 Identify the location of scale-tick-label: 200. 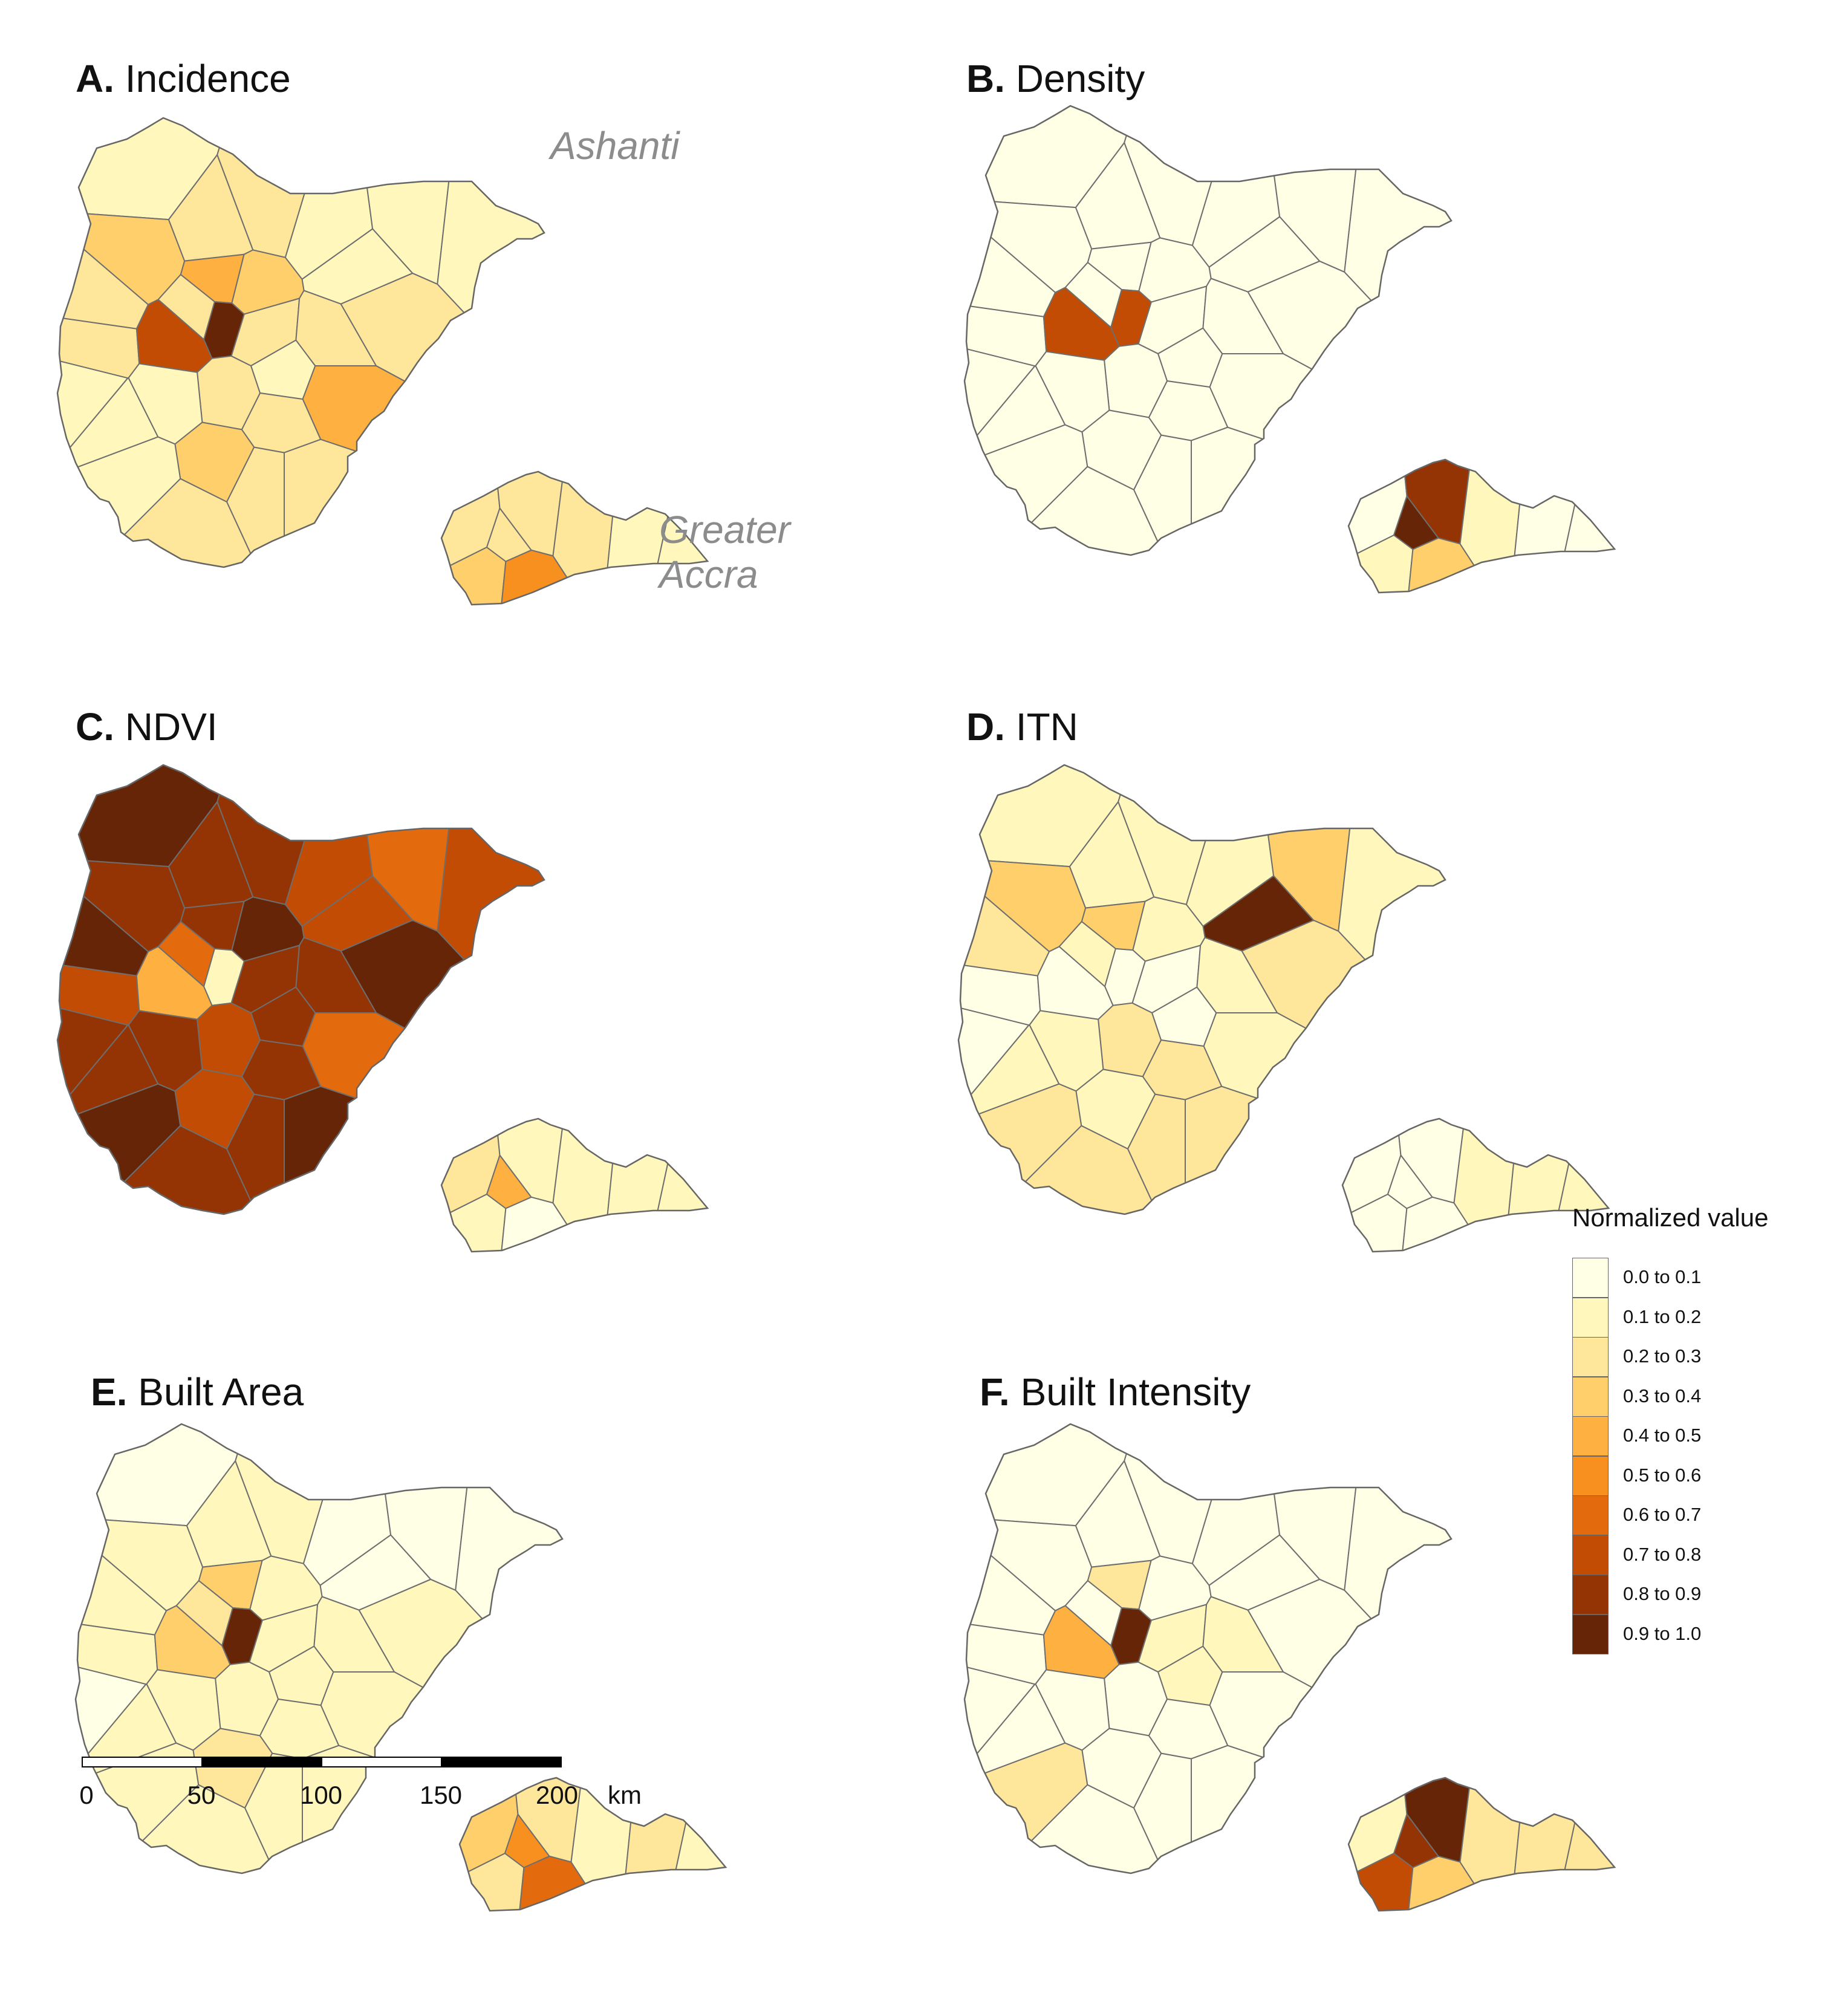
(557, 1795).